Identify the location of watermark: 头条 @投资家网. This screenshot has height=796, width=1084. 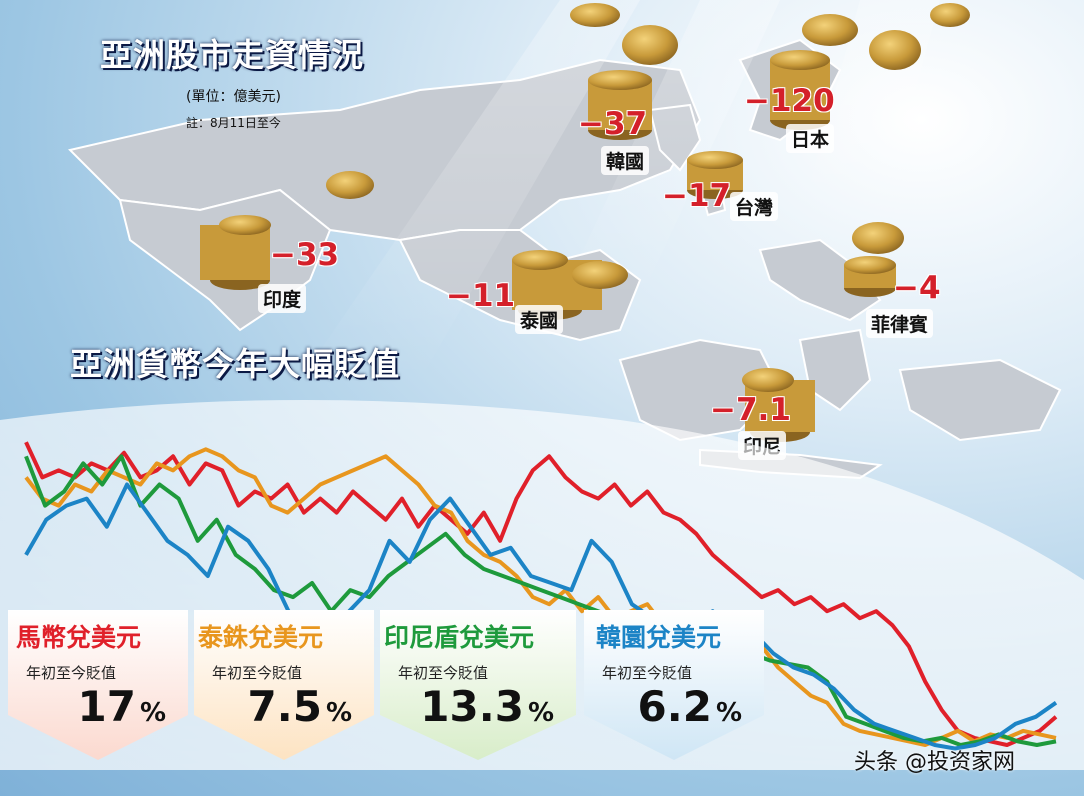
(934, 762).